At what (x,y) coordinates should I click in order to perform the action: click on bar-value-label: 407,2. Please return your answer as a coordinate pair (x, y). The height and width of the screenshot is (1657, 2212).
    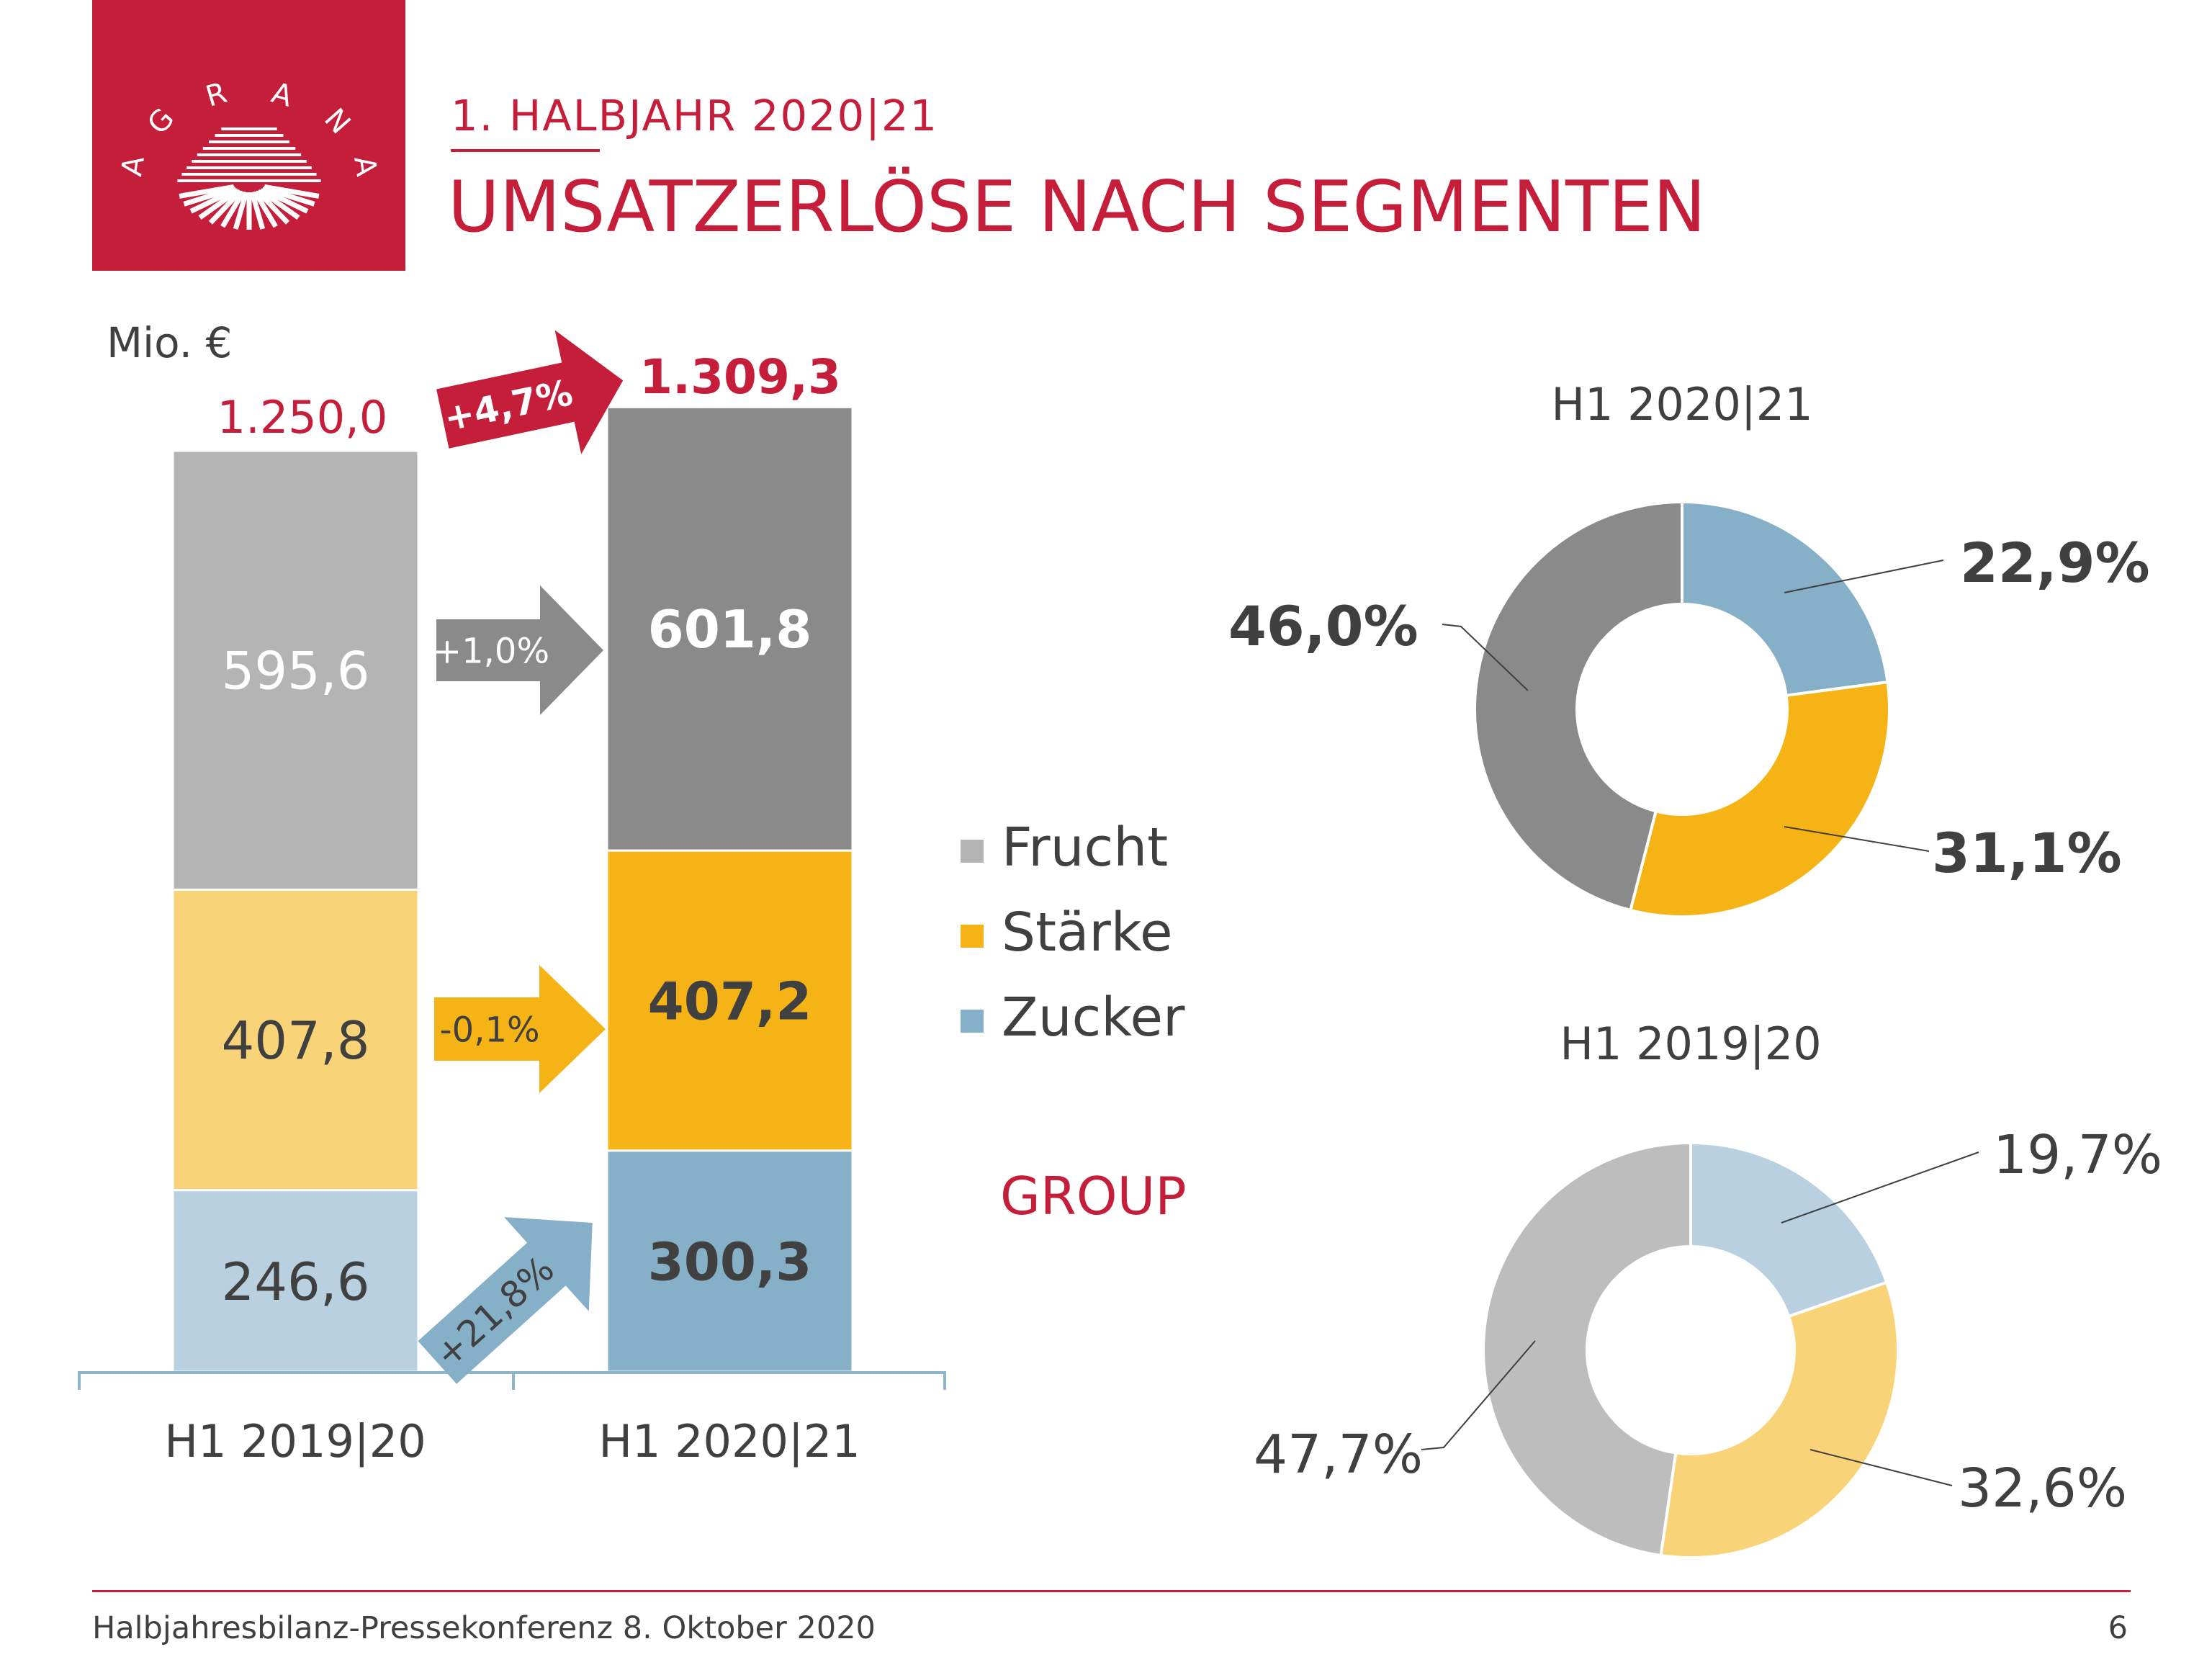
    Looking at the image, I should click on (730, 1001).